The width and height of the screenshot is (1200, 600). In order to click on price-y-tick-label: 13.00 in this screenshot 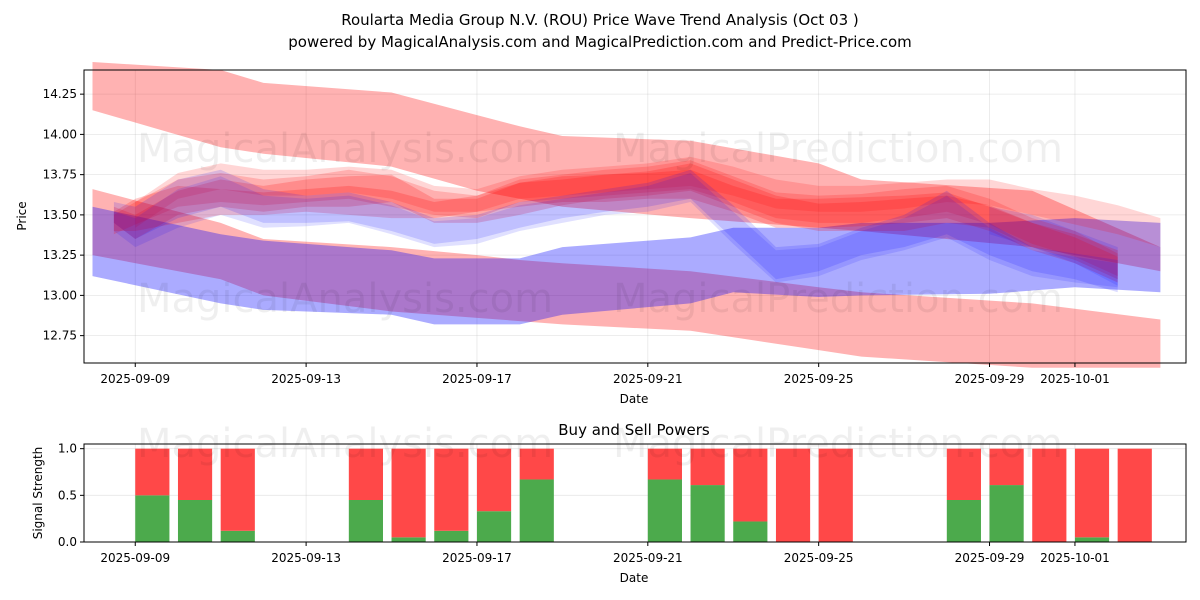, I will do `click(60, 295)`.